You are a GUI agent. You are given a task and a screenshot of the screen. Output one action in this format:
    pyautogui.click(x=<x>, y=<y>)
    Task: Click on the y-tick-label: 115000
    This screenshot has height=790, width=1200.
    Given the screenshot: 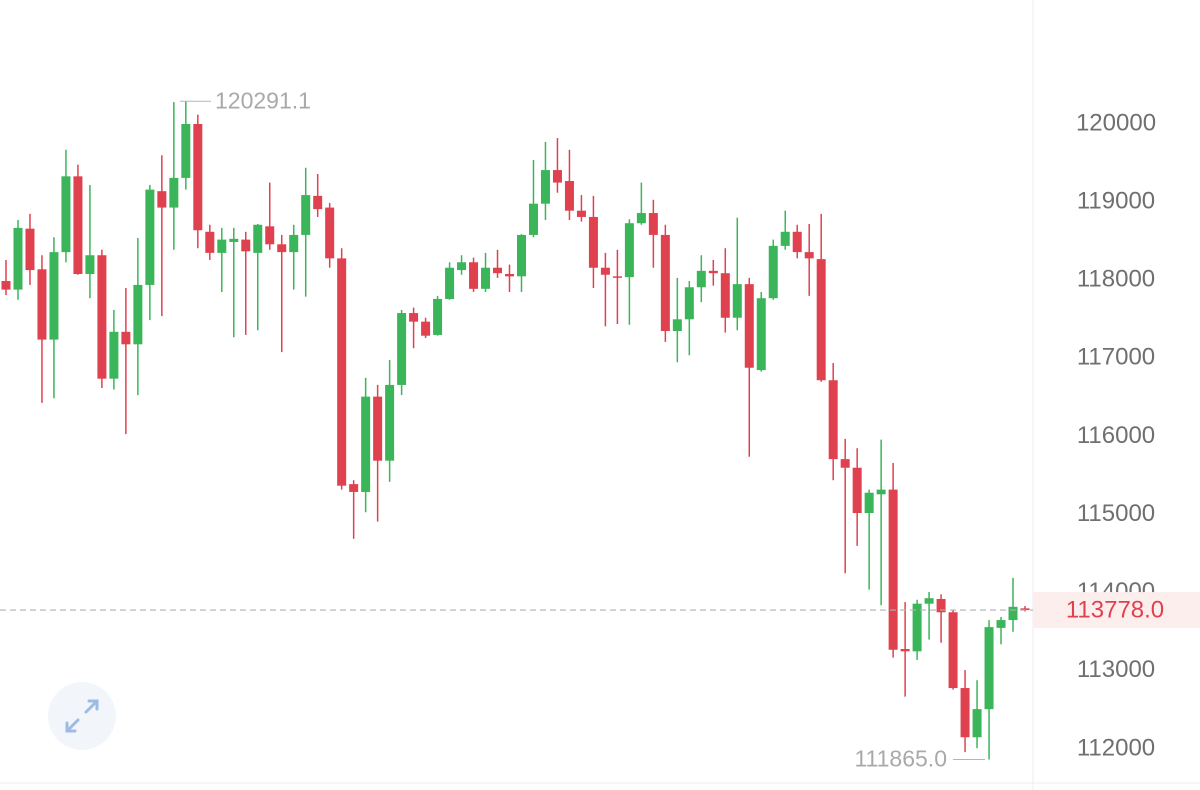 What is the action you would take?
    pyautogui.click(x=1116, y=513)
    